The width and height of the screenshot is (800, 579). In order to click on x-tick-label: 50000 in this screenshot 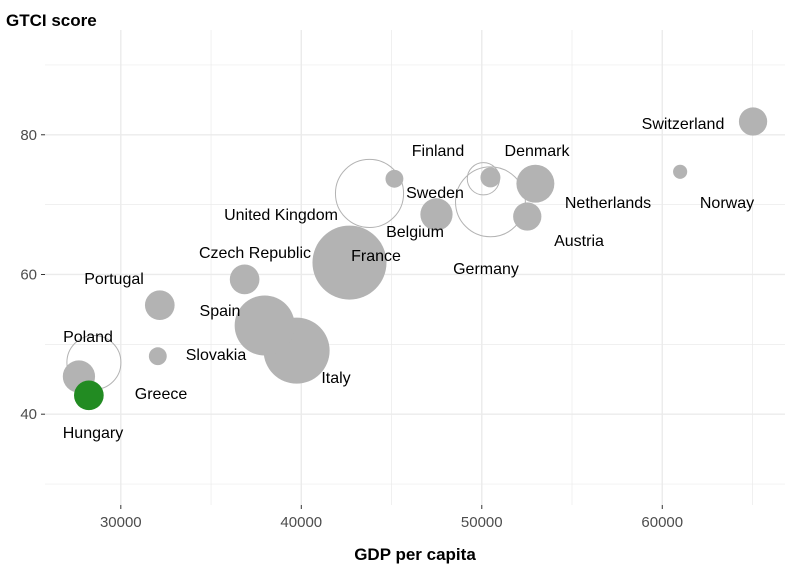, I will do `click(482, 522)`.